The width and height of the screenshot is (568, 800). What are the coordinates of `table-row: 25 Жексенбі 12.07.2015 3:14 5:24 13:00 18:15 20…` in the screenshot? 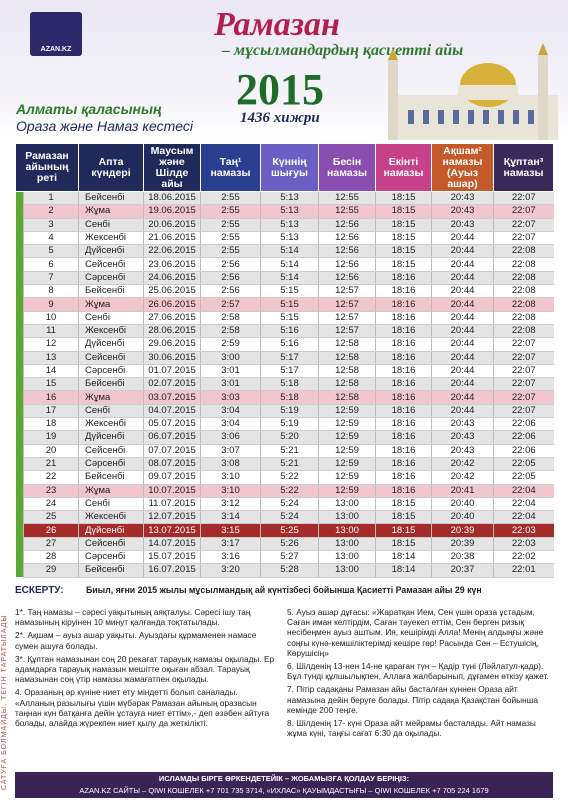 It's located at (284, 517).